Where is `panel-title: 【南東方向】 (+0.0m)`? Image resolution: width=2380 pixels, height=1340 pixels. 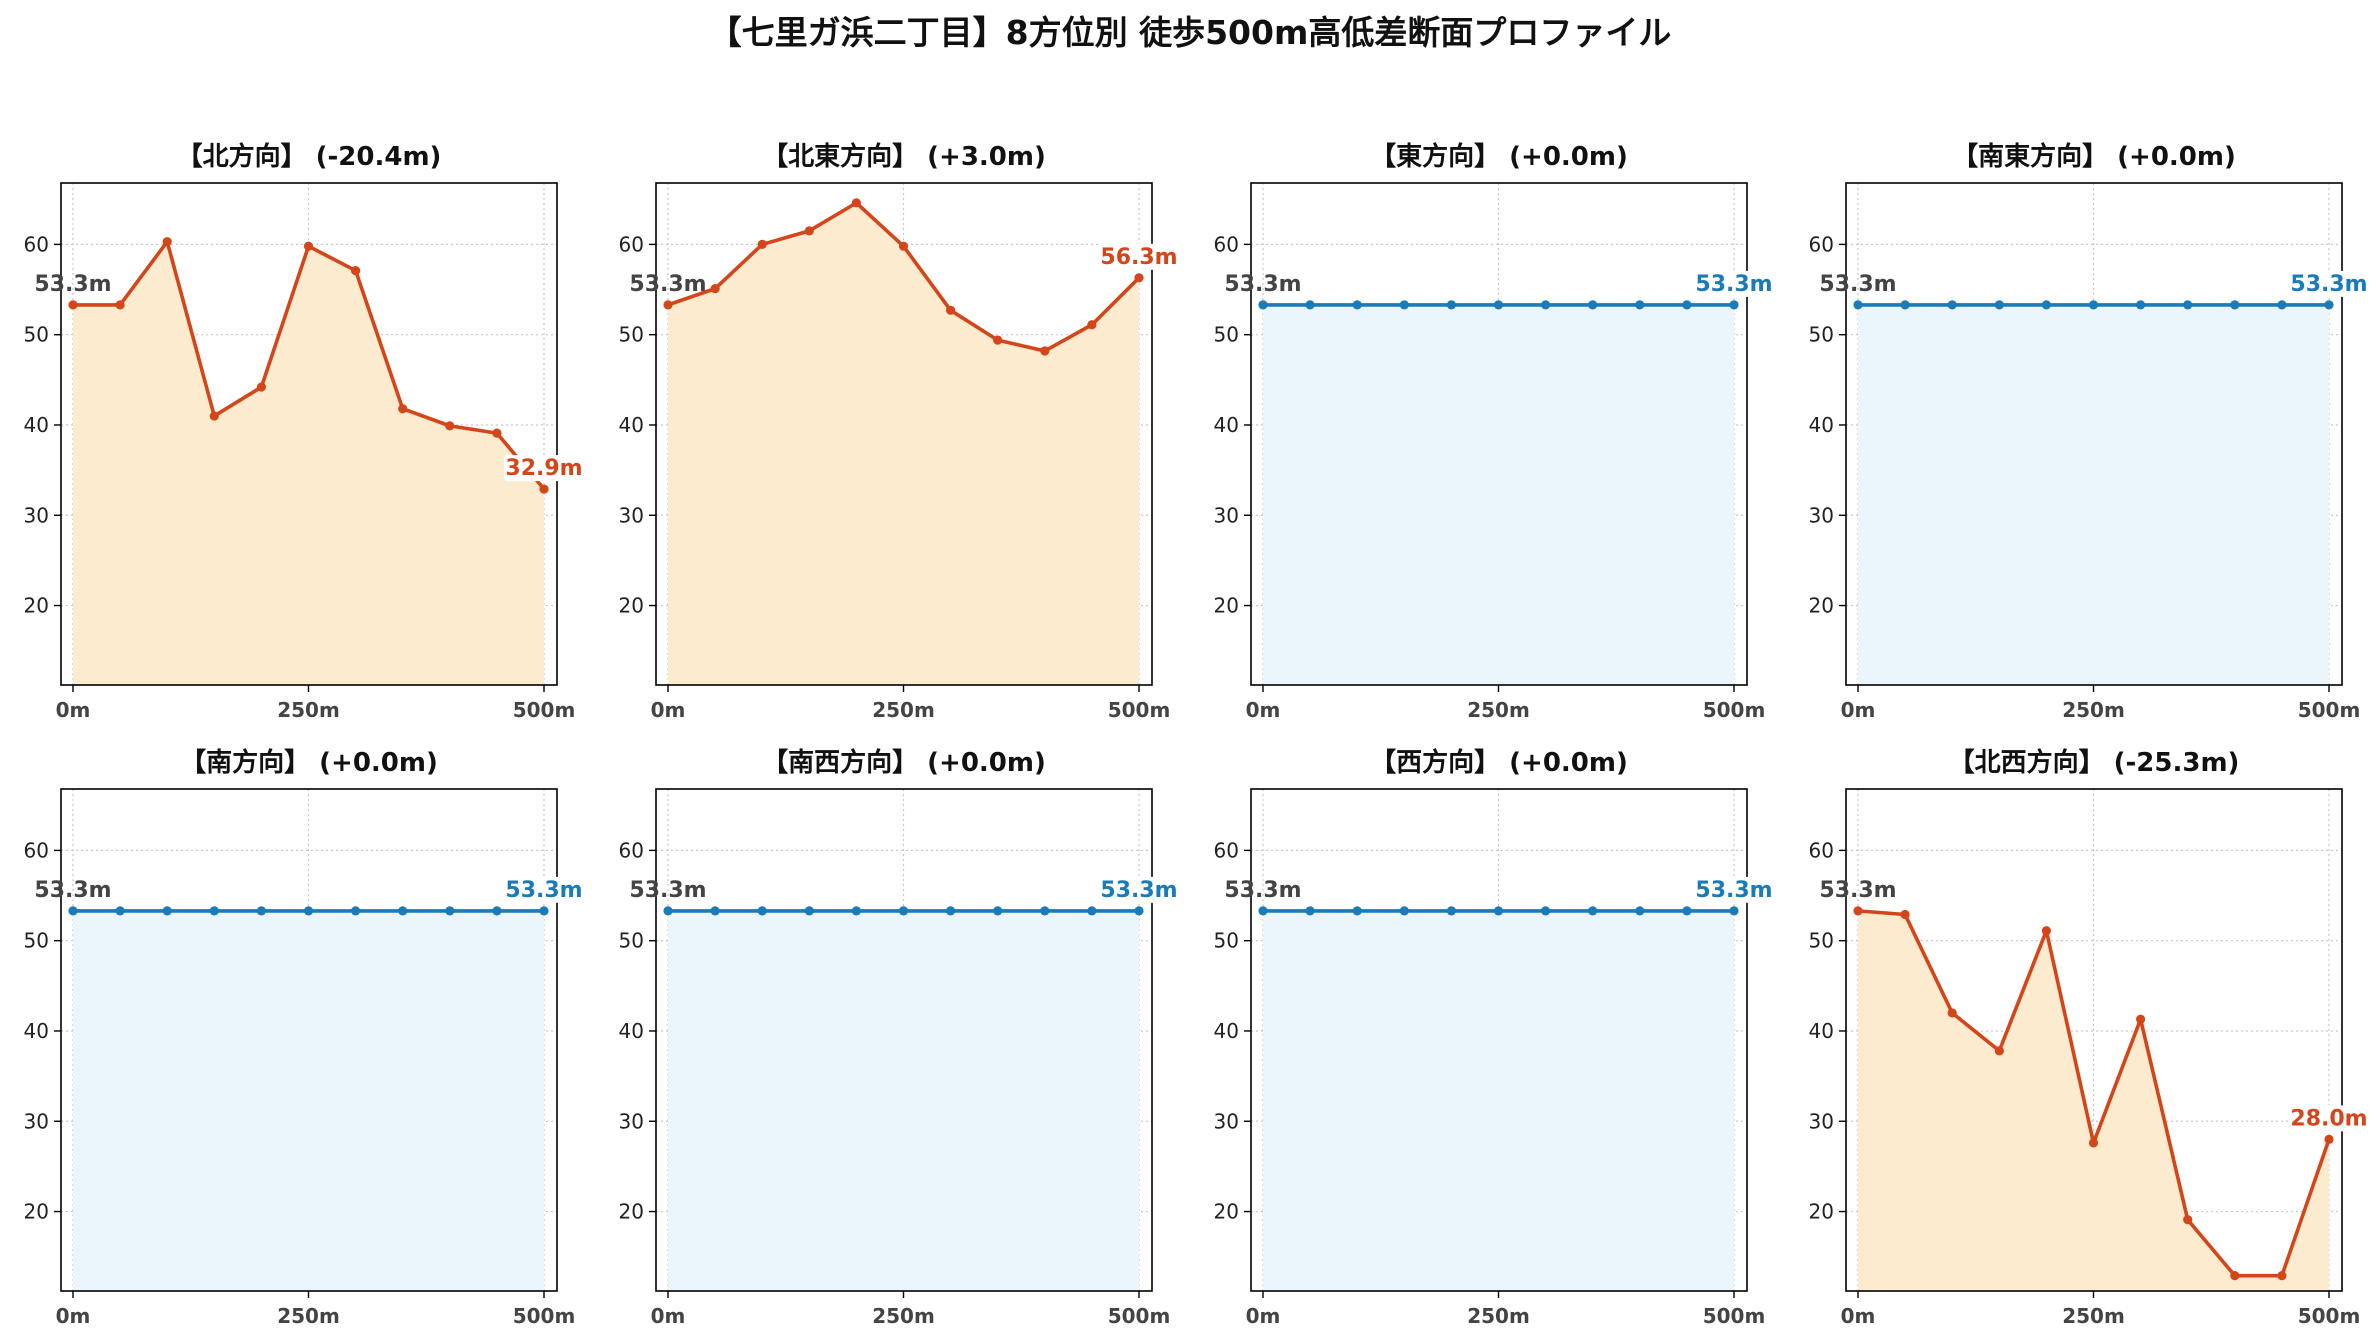
panel-title: 【南東方向】 (+0.0m) is located at coordinates (2094, 156).